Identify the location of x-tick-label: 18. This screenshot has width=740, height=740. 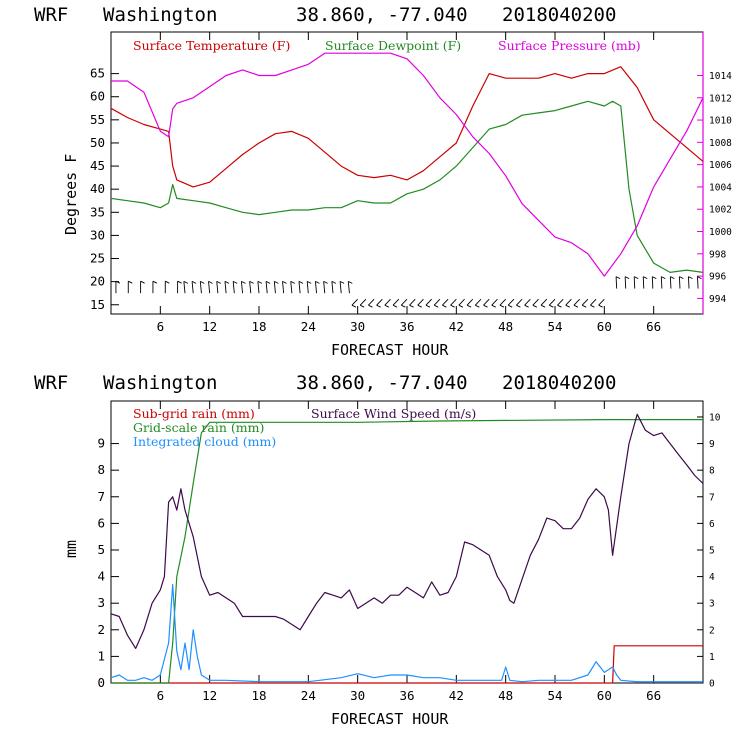
(258, 695).